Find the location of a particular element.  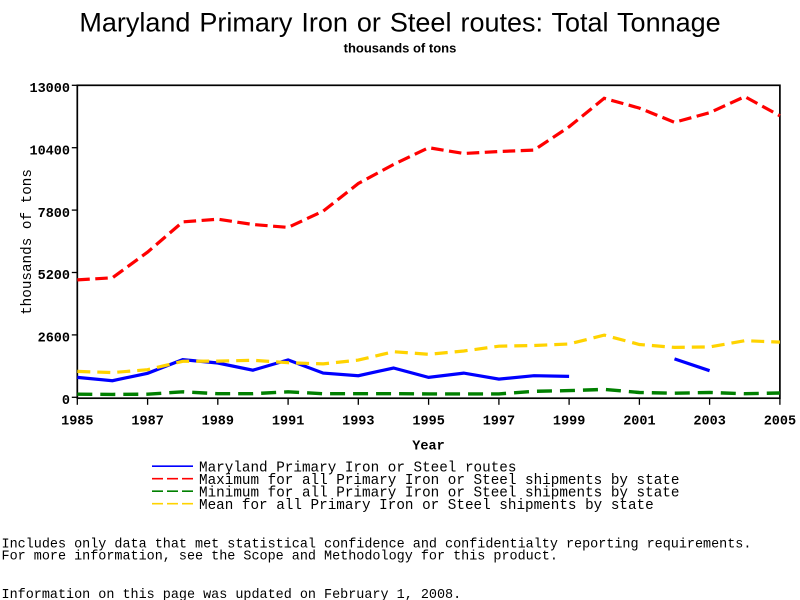

svg-text: 1997 is located at coordinates (499, 422).